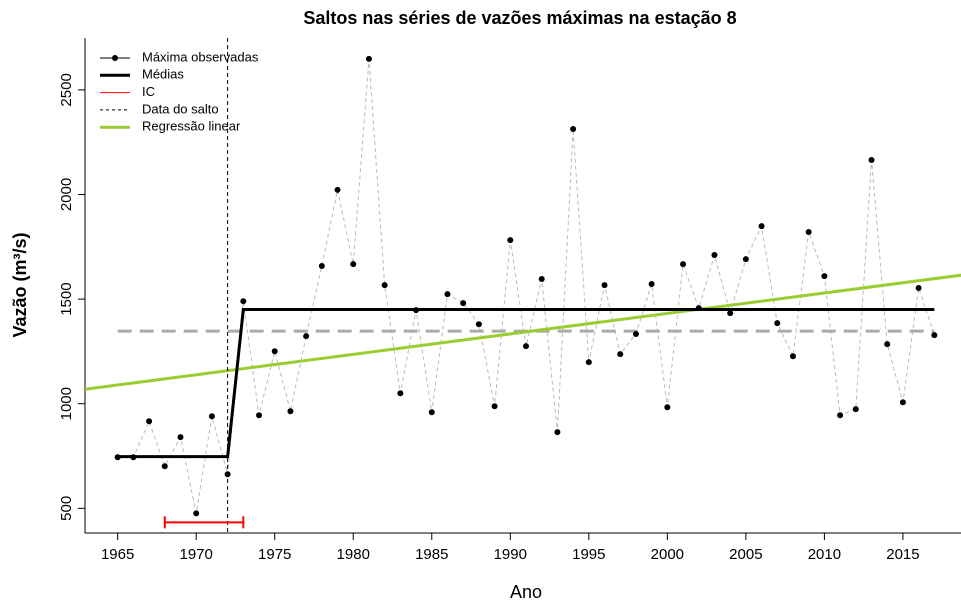 The height and width of the screenshot is (607, 961). I want to click on y-tick-label: 2500, so click(66, 89).